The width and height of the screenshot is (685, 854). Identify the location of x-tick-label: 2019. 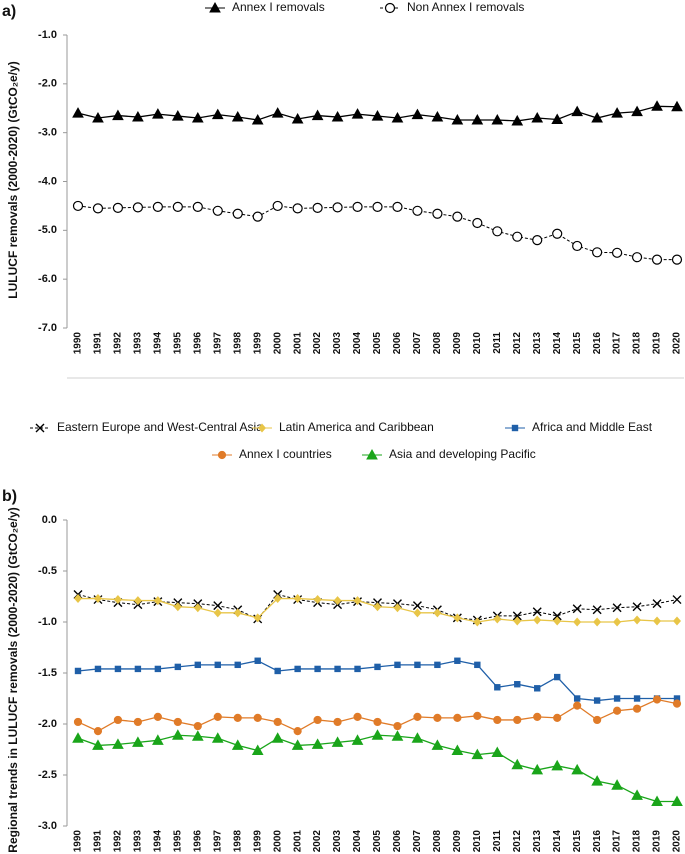
(657, 841).